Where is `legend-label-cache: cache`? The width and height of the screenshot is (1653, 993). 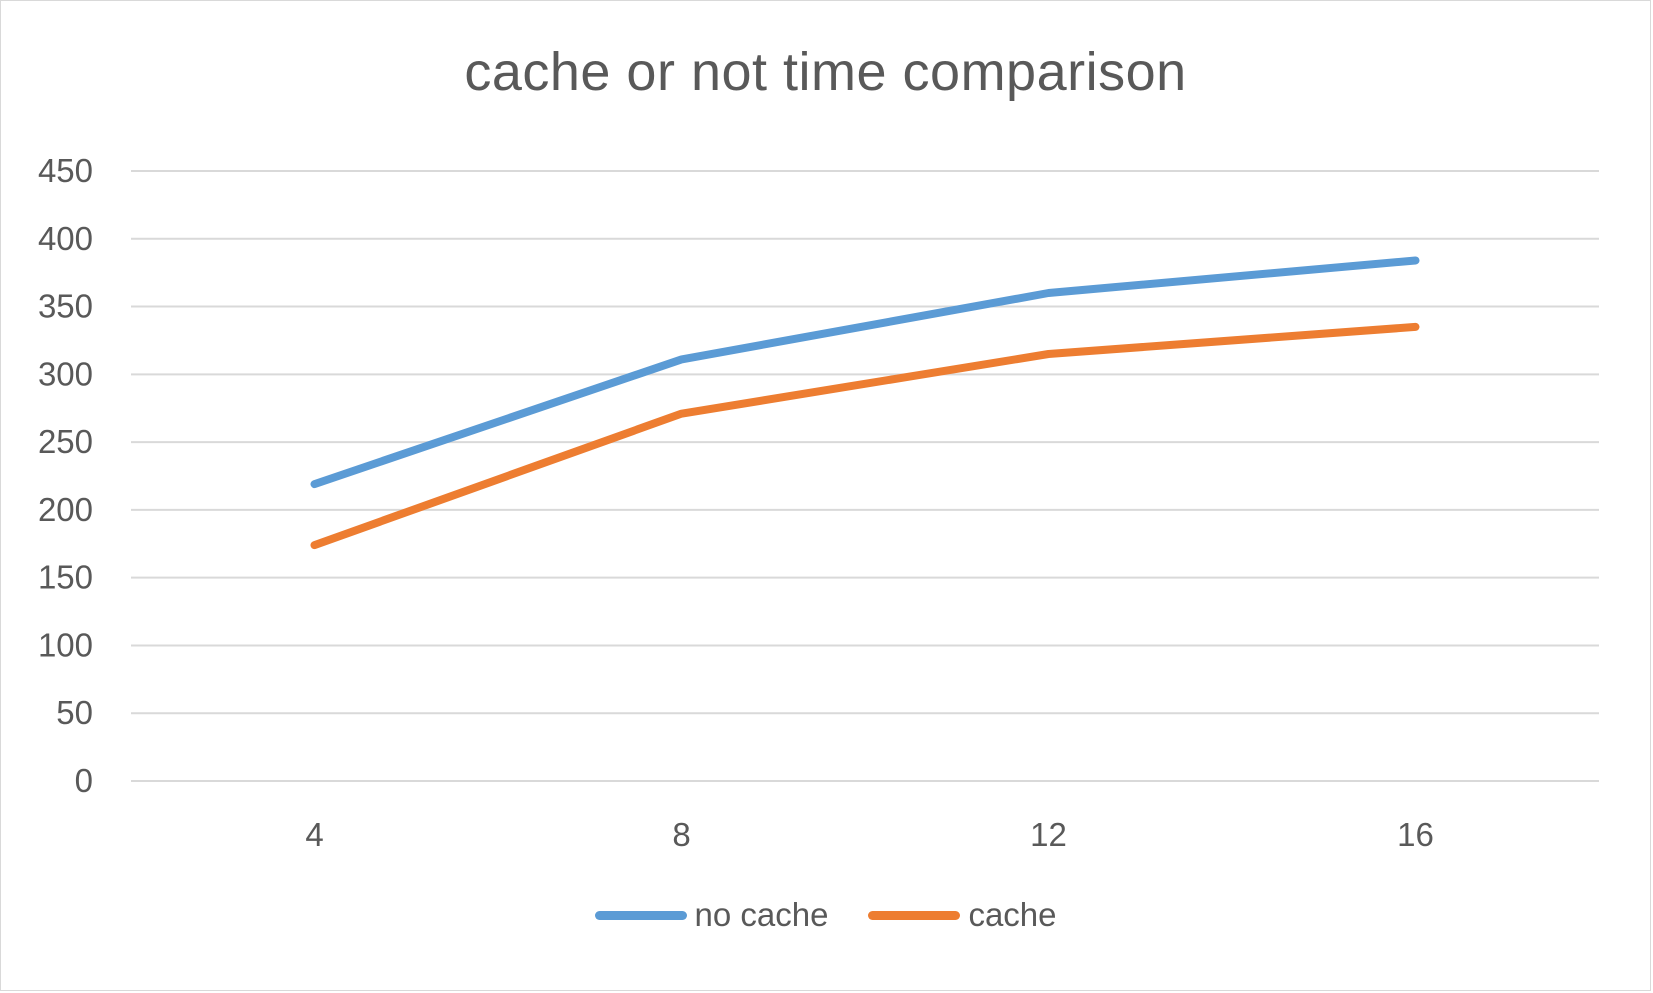 legend-label-cache: cache is located at coordinates (1012, 914).